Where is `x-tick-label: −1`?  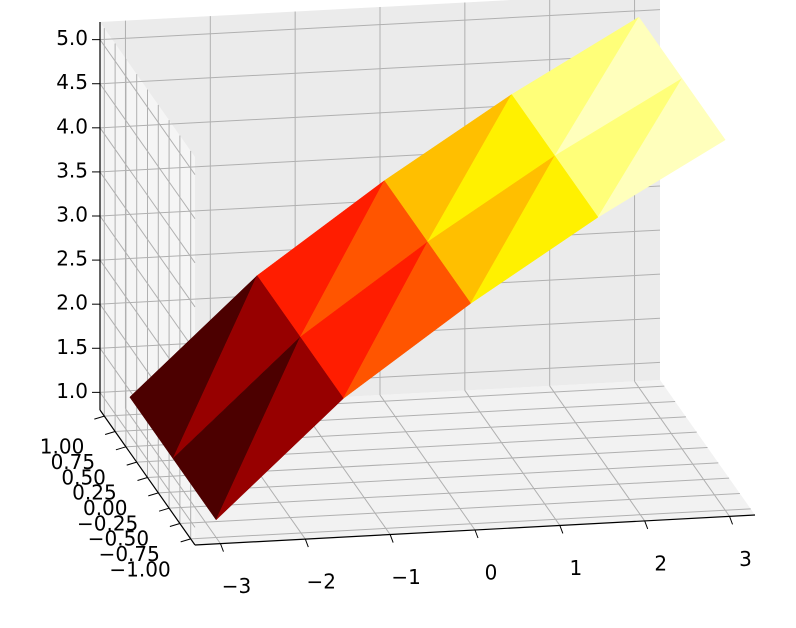
x-tick-label: −1 is located at coordinates (405, 577).